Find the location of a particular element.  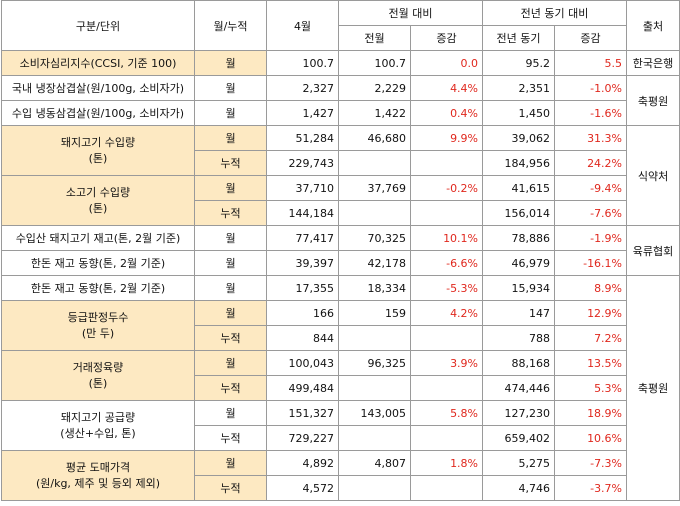

row-mom-change: 4.4% is located at coordinates (446, 88).